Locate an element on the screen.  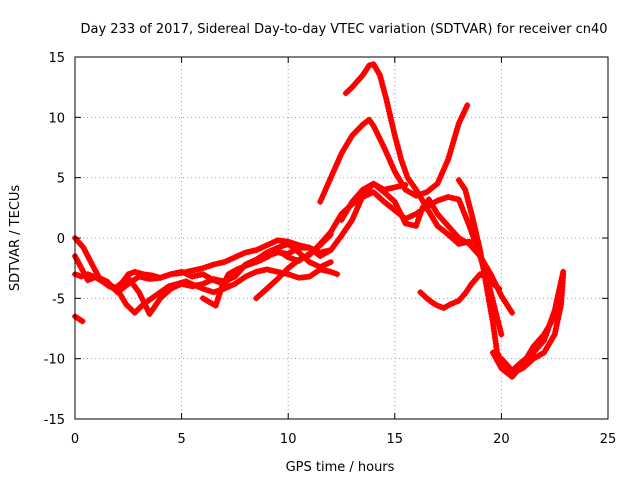
x-tick-label: 5 is located at coordinates (181, 439).